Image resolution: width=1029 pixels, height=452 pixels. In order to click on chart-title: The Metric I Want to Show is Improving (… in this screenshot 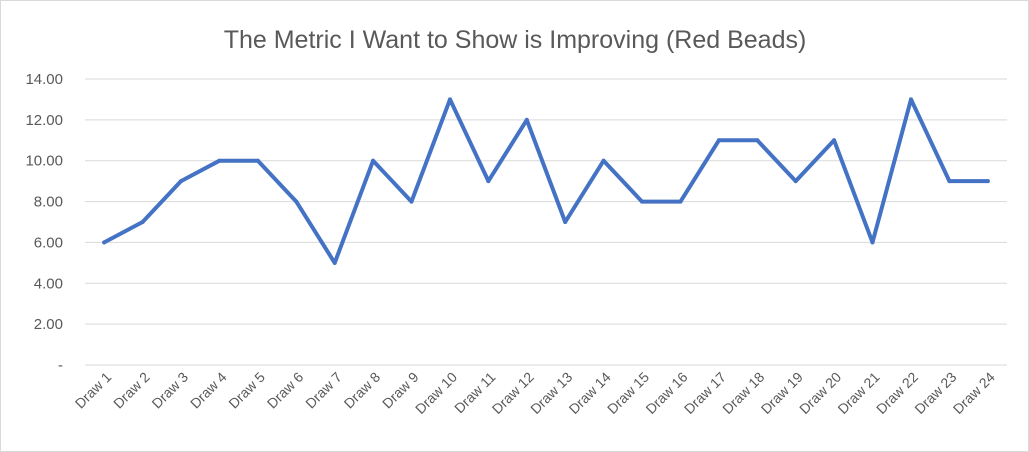, I will do `click(515, 40)`.